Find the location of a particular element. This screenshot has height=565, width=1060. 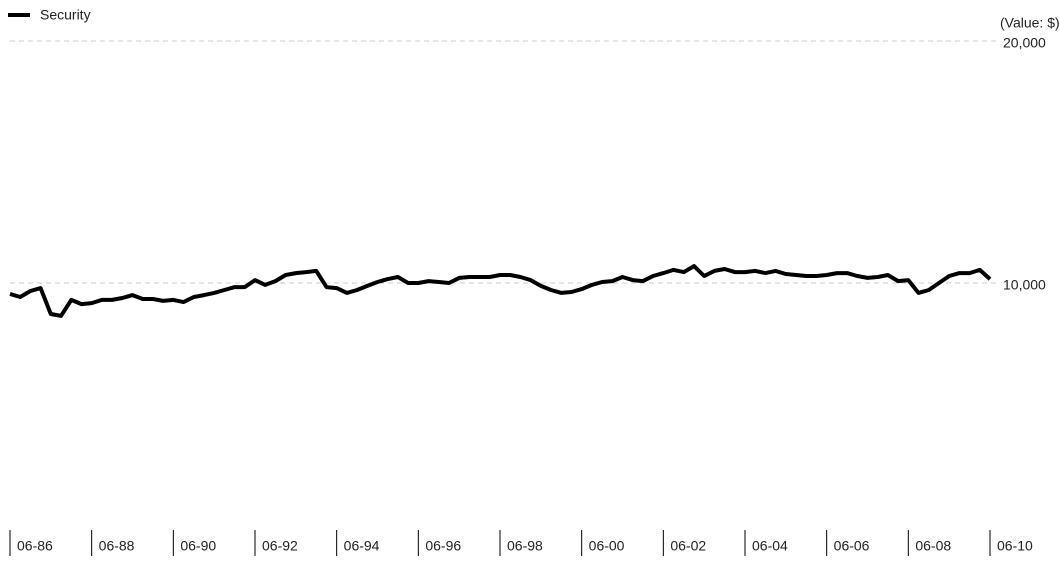

y-tick-label: 10,000 is located at coordinates (1024, 285).